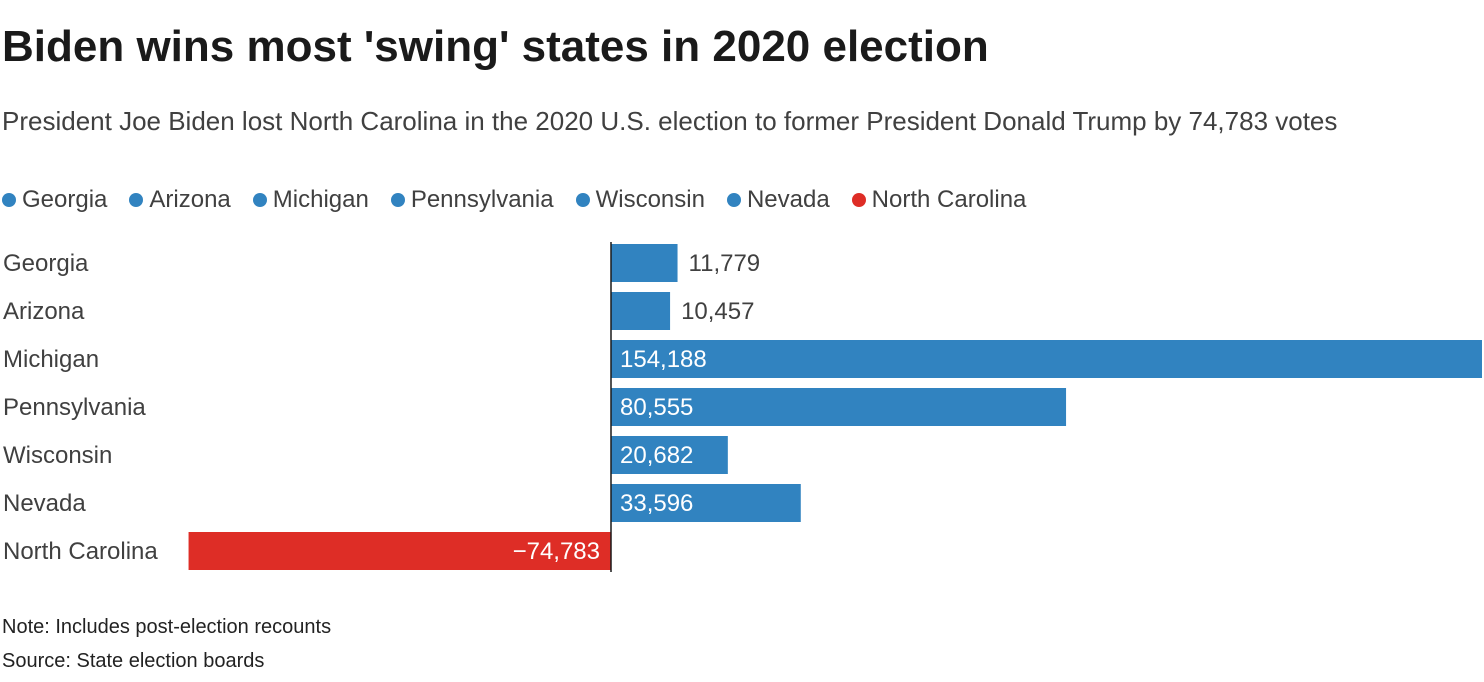 The height and width of the screenshot is (682, 1484). I want to click on category-label-pennsylvania: Pennsylvania, so click(74, 407).